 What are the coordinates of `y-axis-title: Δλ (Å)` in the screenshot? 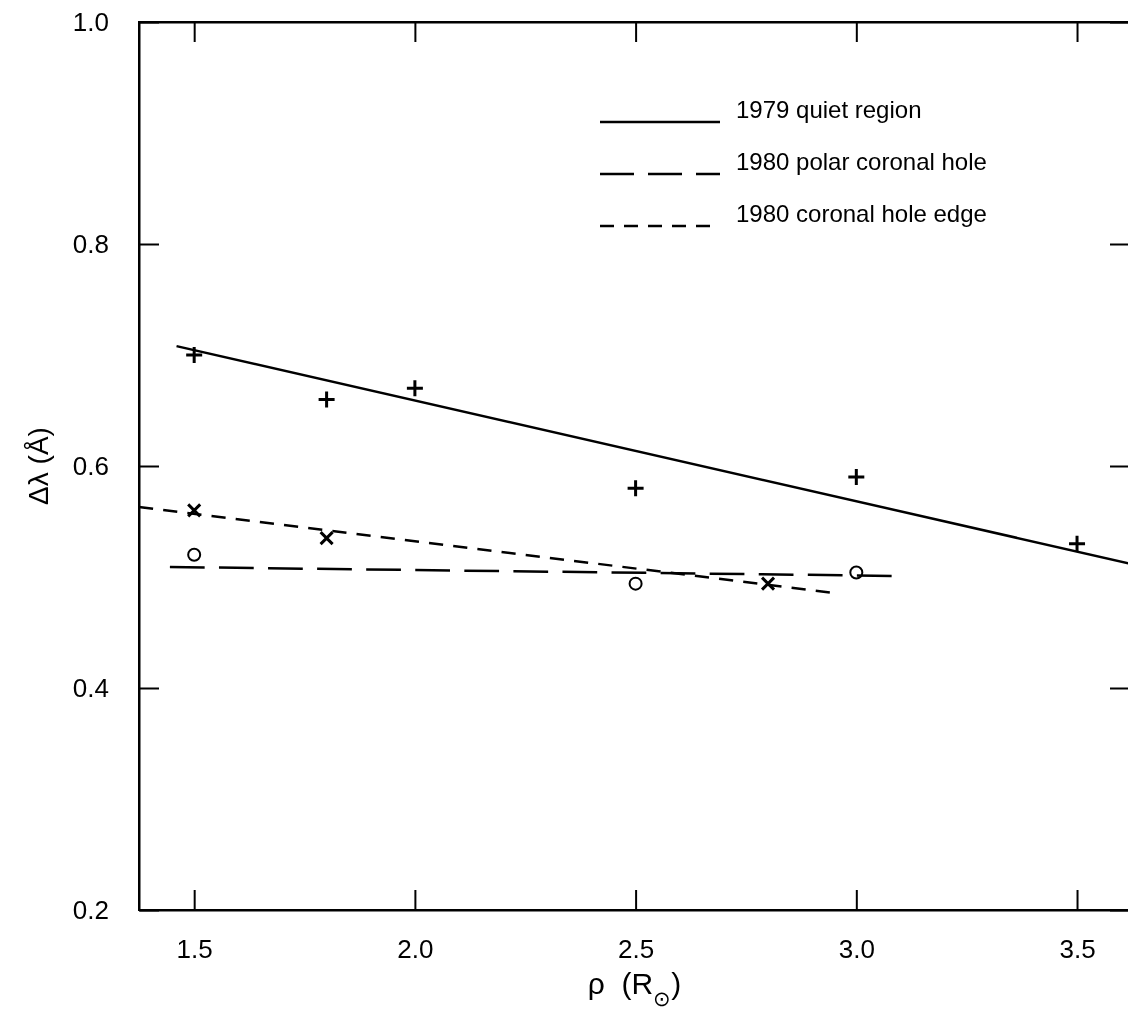 It's located at (38, 466).